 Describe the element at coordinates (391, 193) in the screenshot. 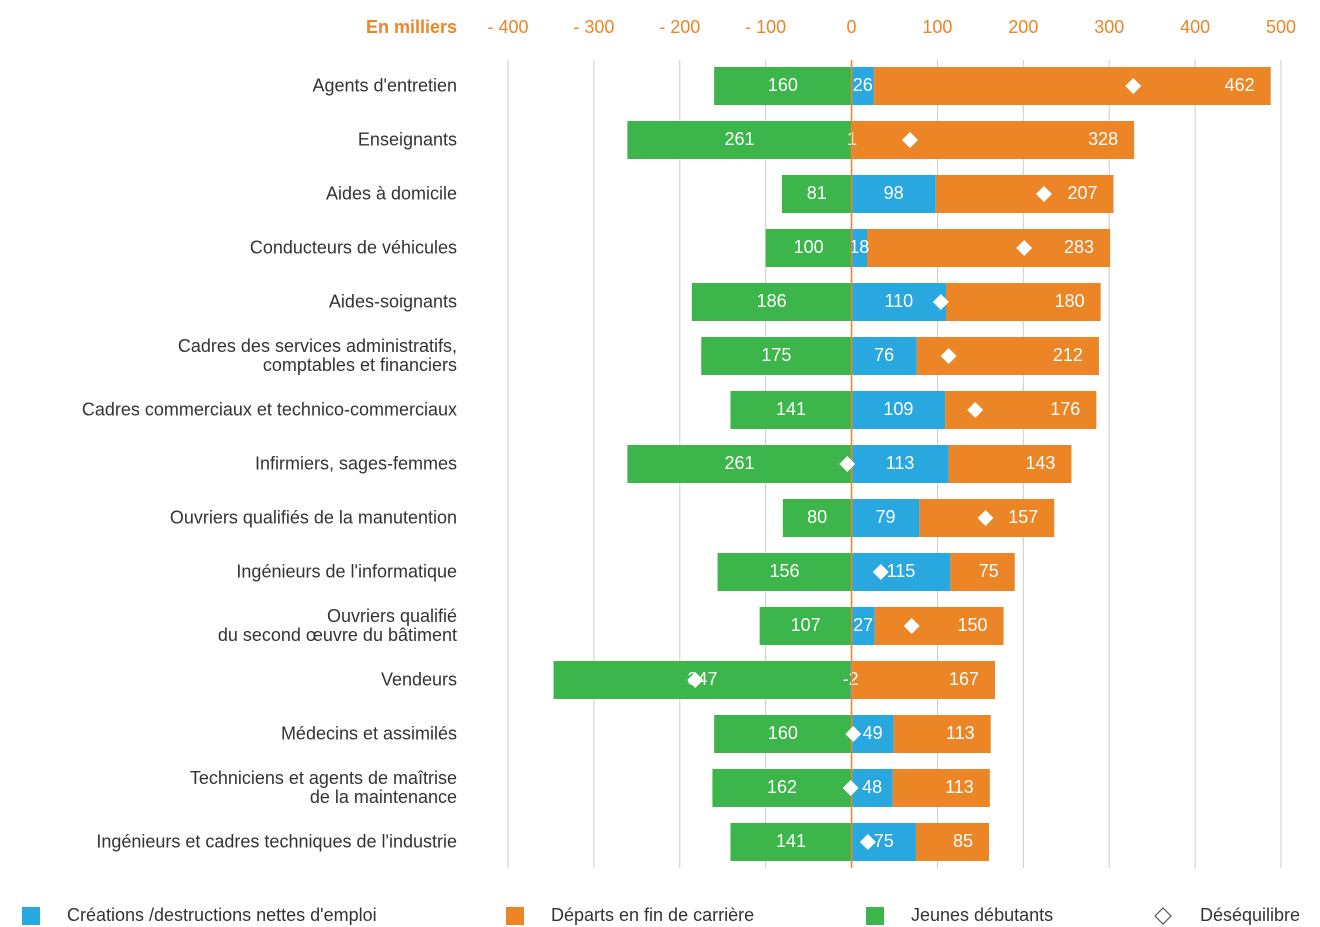

I see `category-label: Aides à domicile` at that location.